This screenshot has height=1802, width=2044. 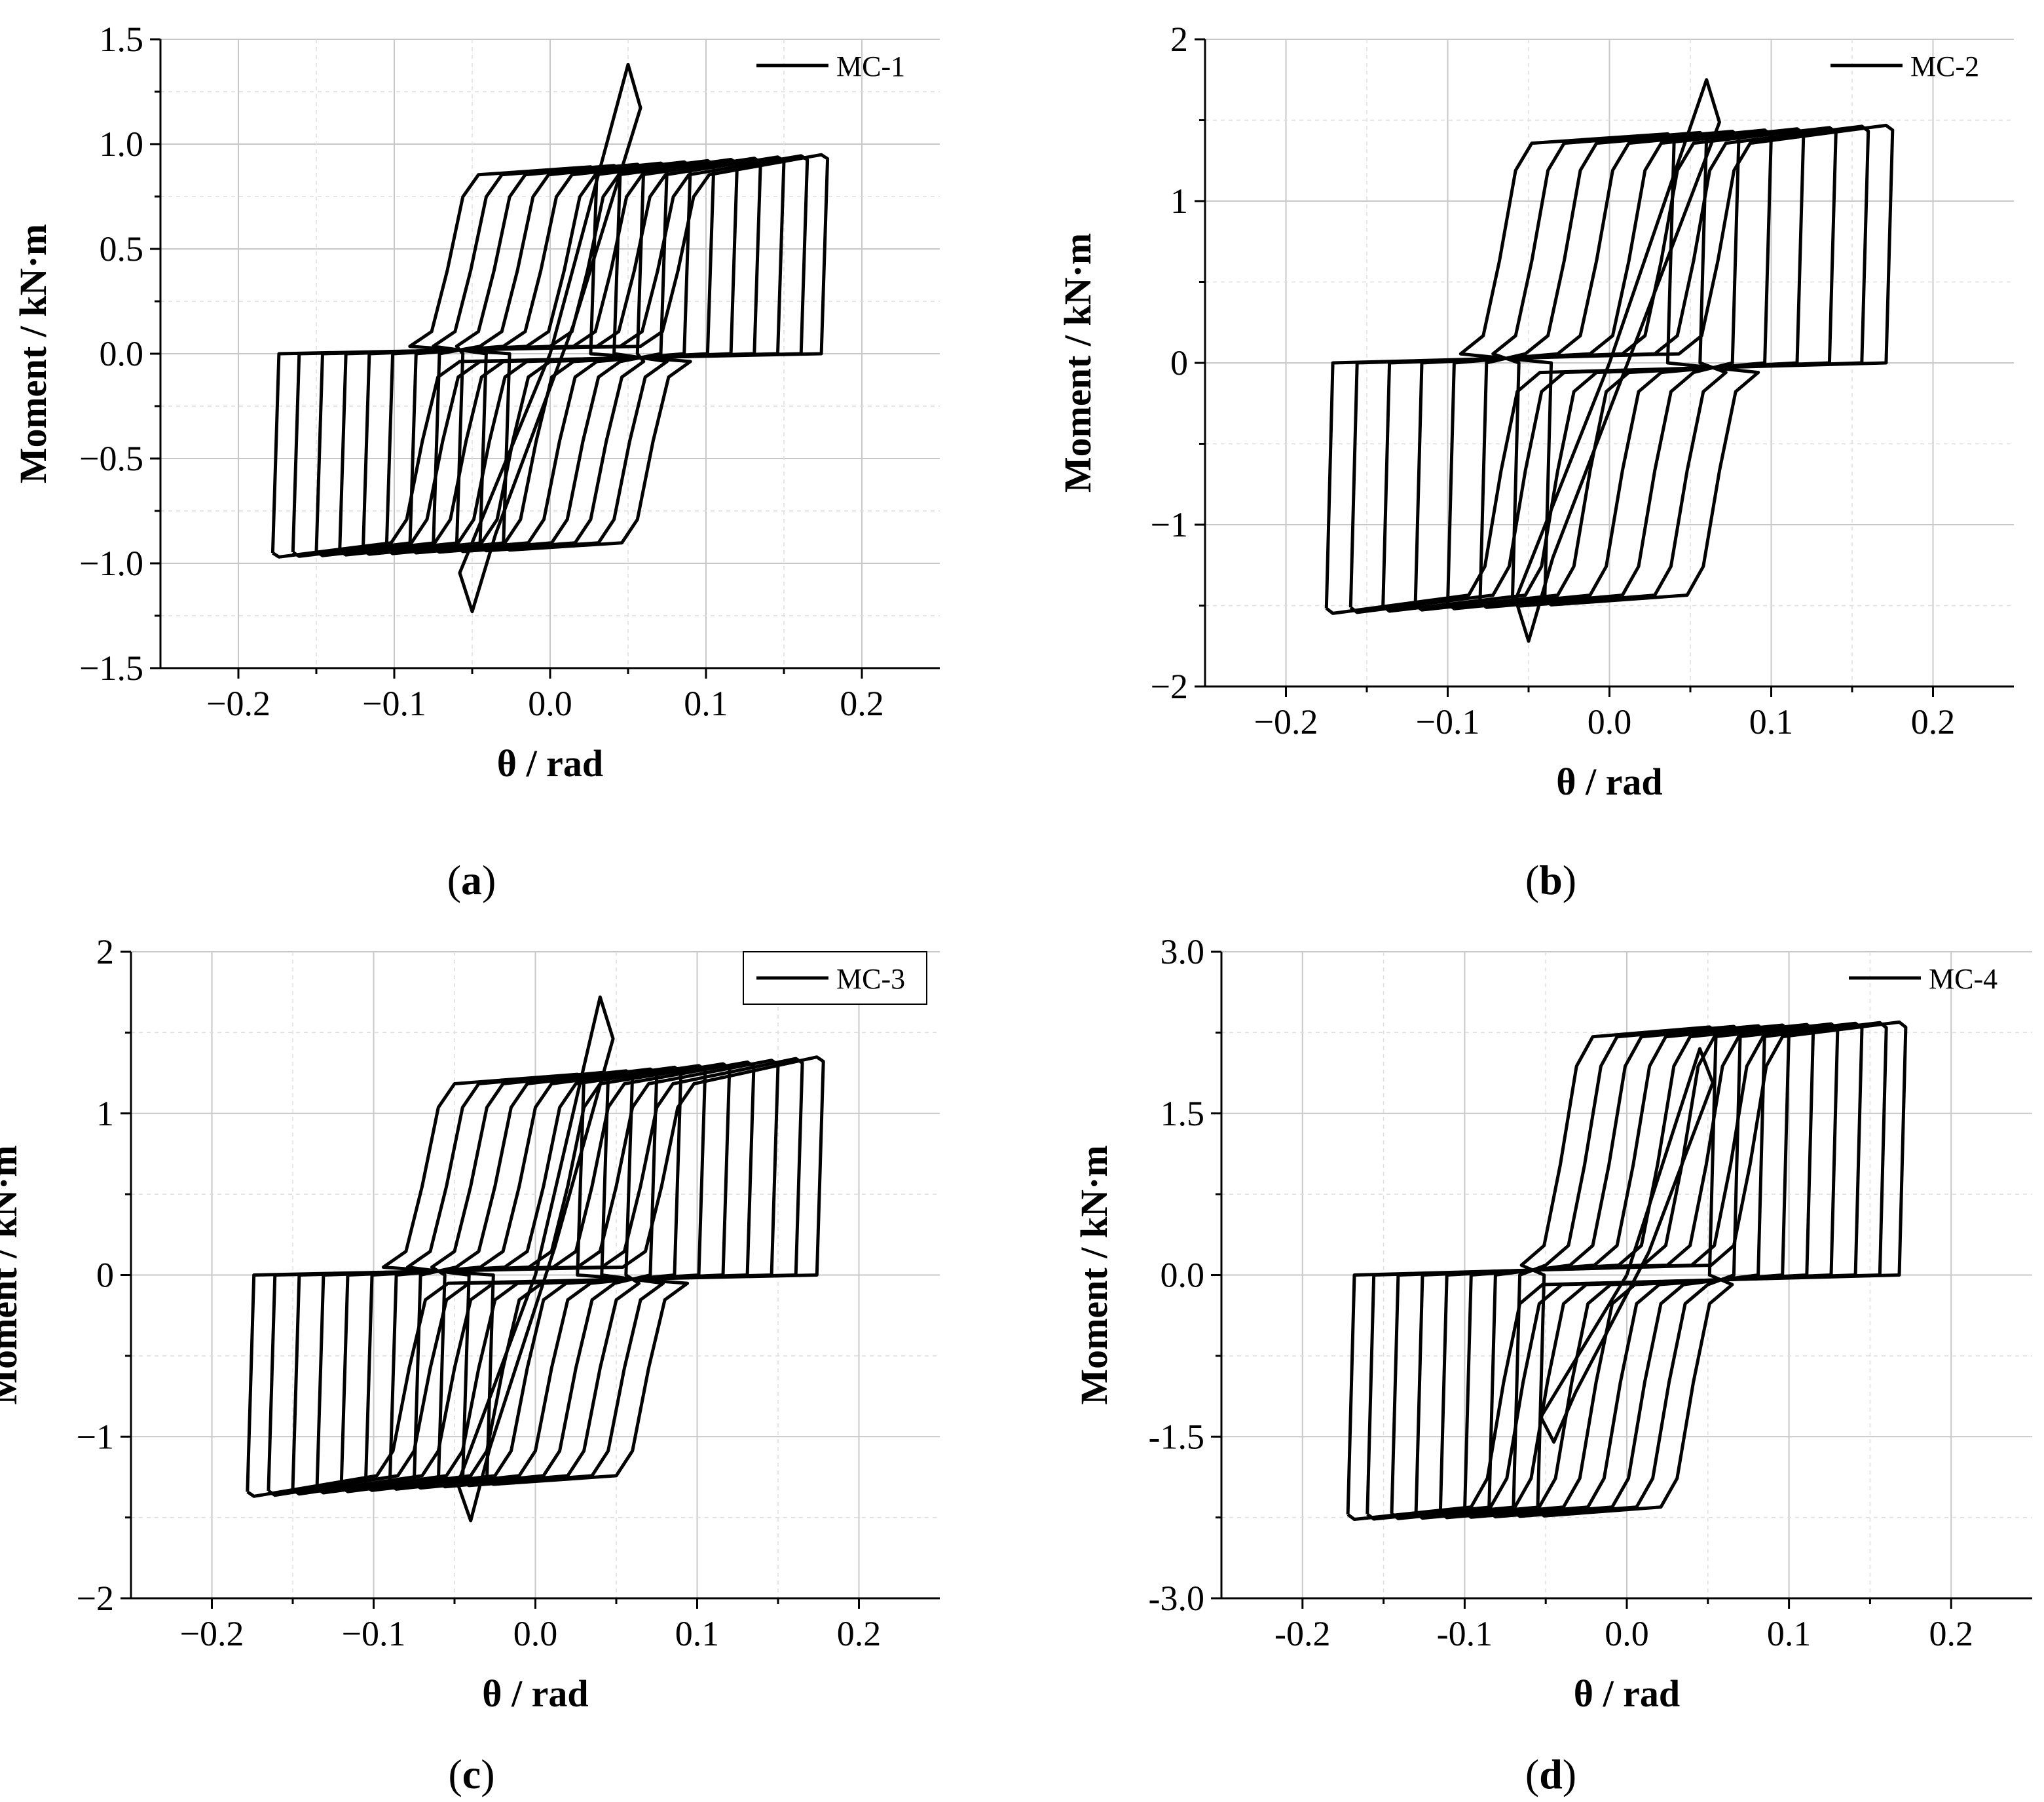 I want to click on y-tick-label: −0.5, so click(x=111, y=459).